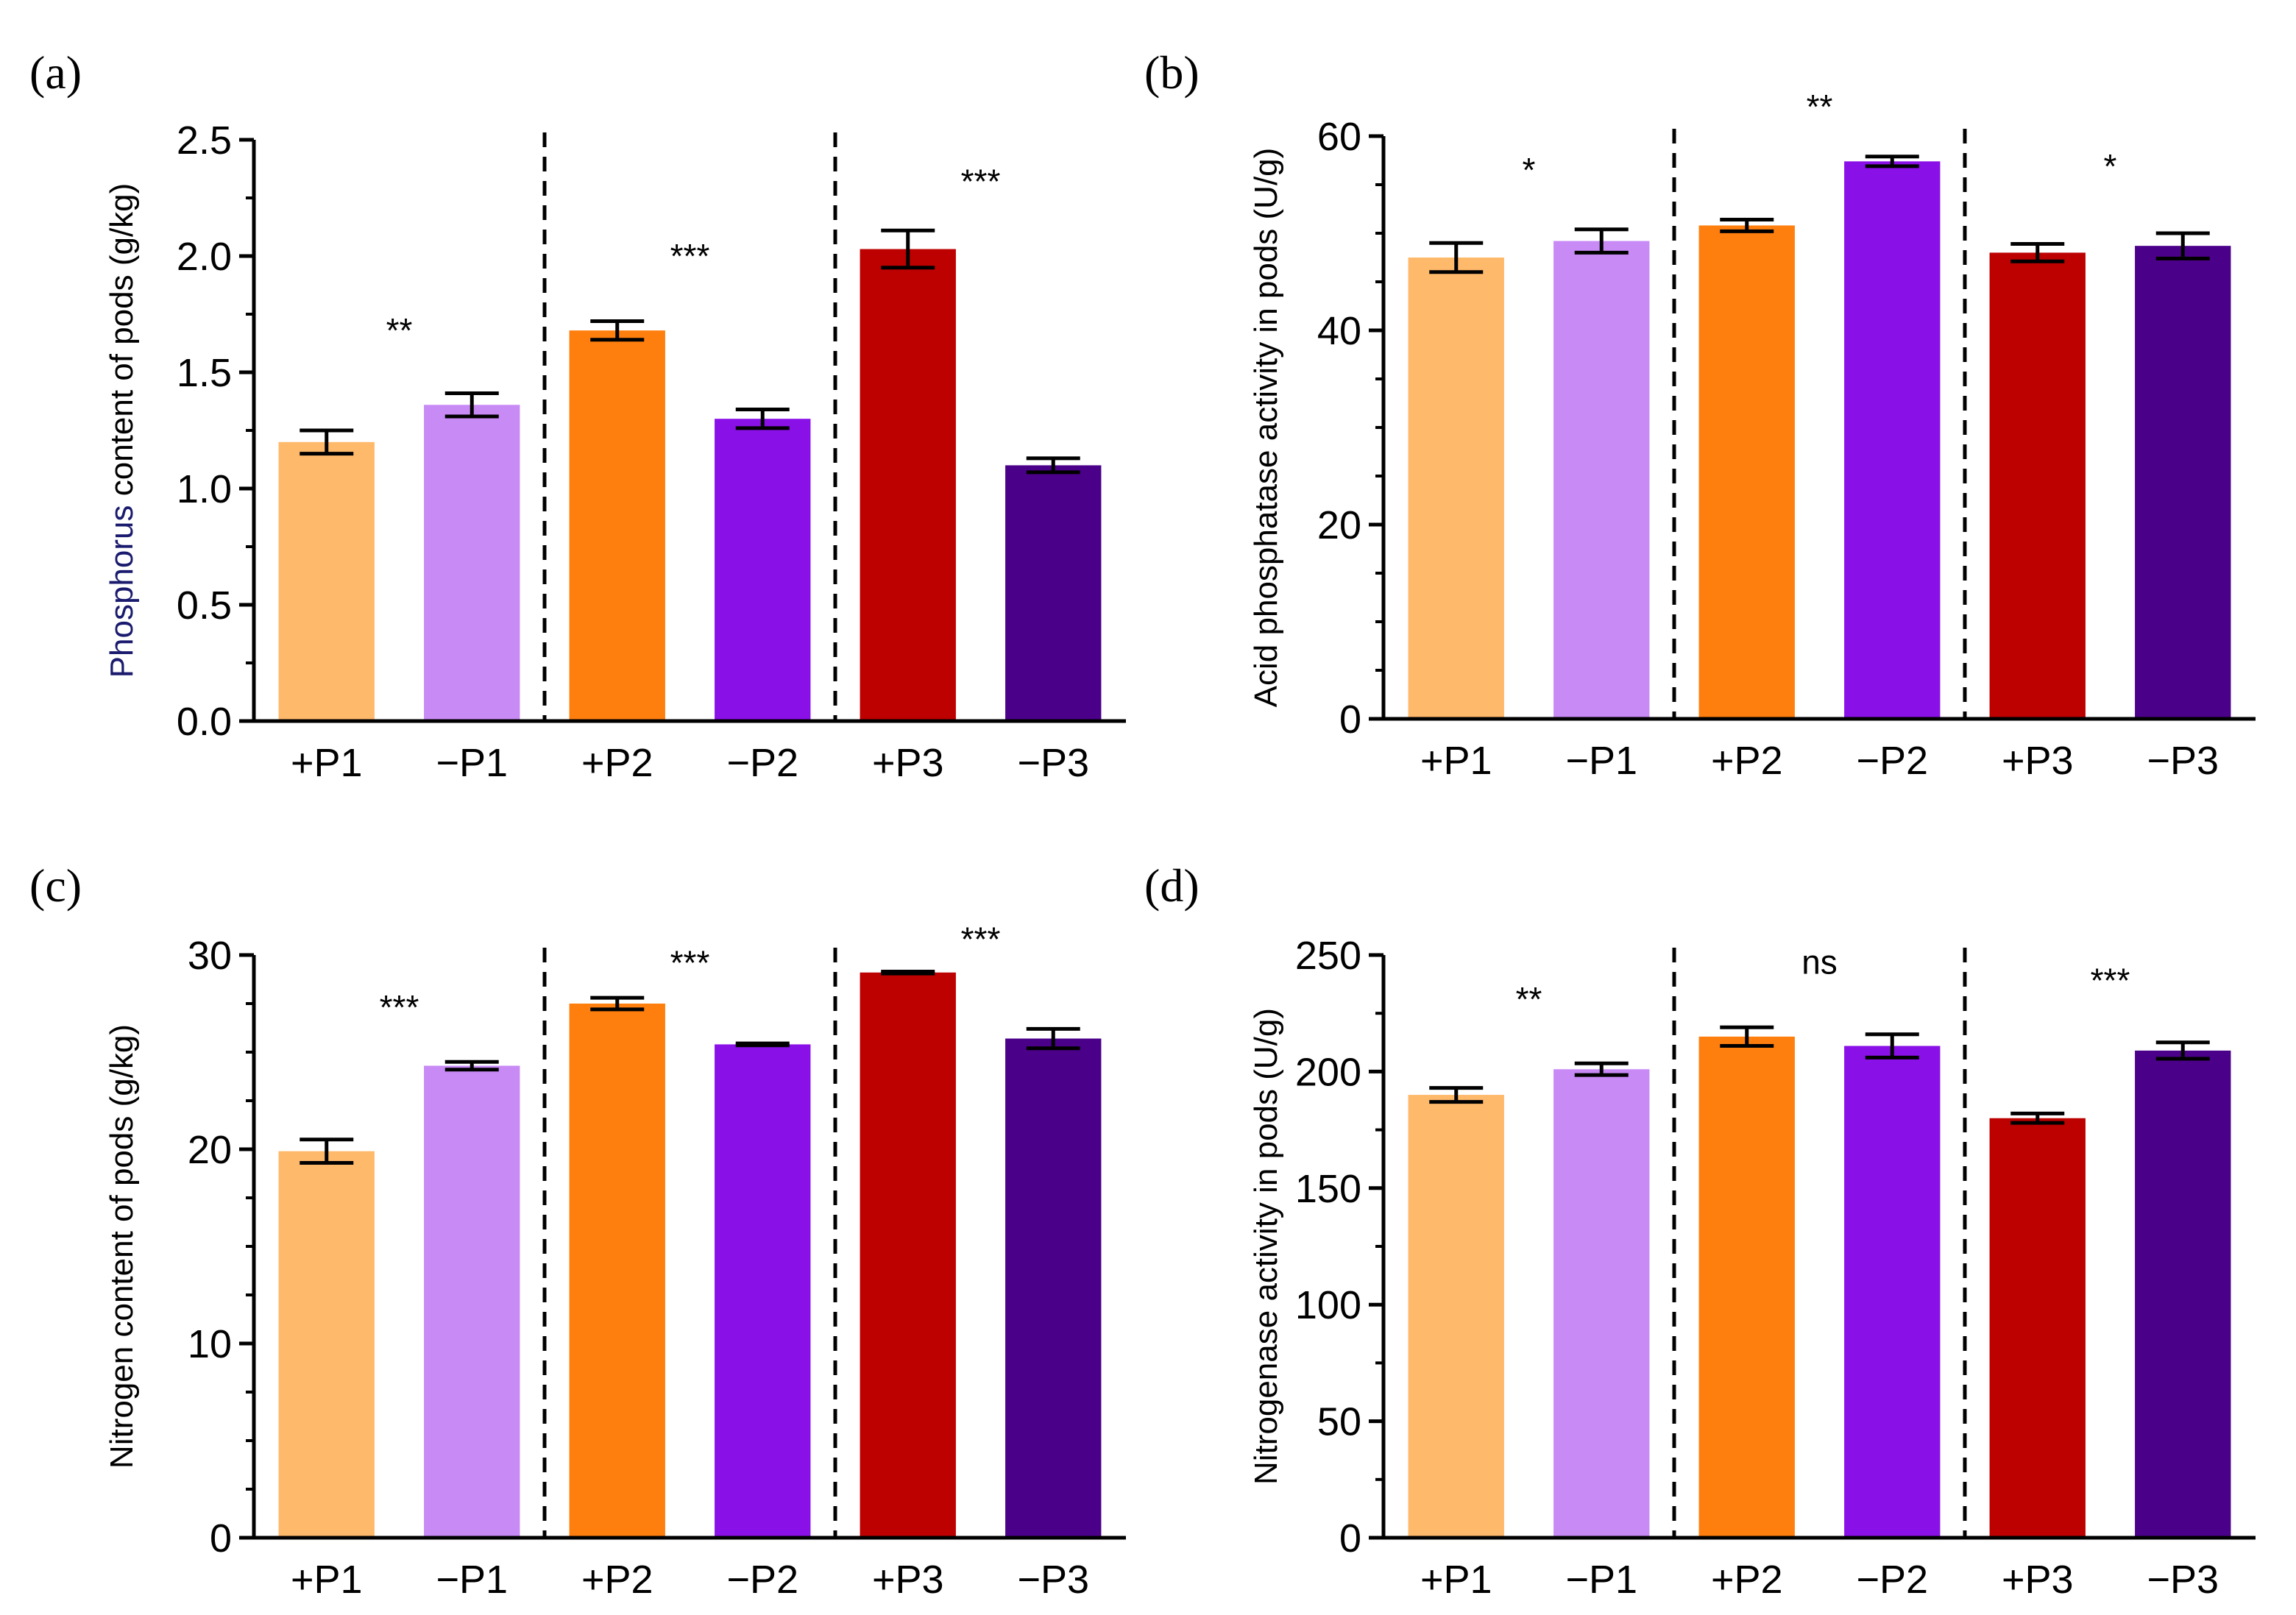 The width and height of the screenshot is (2296, 1615). I want to click on significance-label: ns, so click(1819, 962).